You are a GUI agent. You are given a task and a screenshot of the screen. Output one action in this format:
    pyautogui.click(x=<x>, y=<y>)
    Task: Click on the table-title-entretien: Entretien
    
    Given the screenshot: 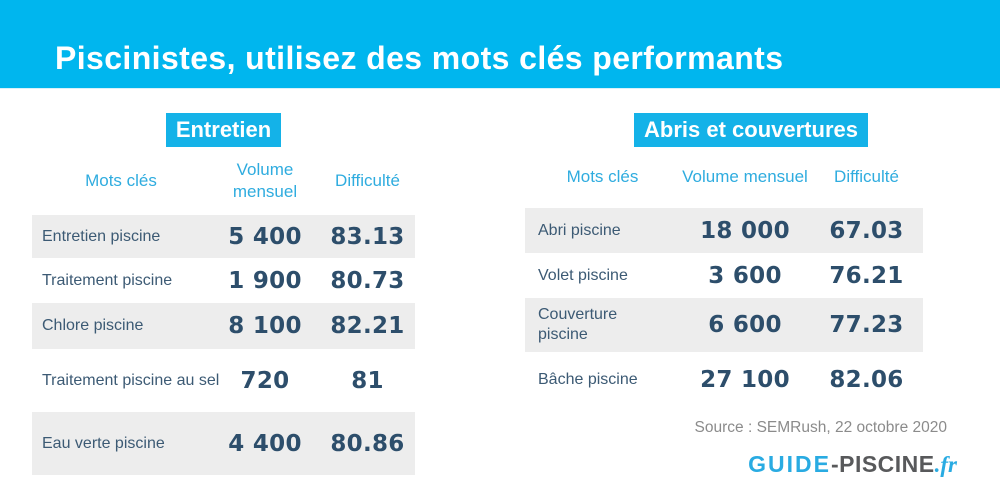 What is the action you would take?
    pyautogui.click(x=223, y=130)
    